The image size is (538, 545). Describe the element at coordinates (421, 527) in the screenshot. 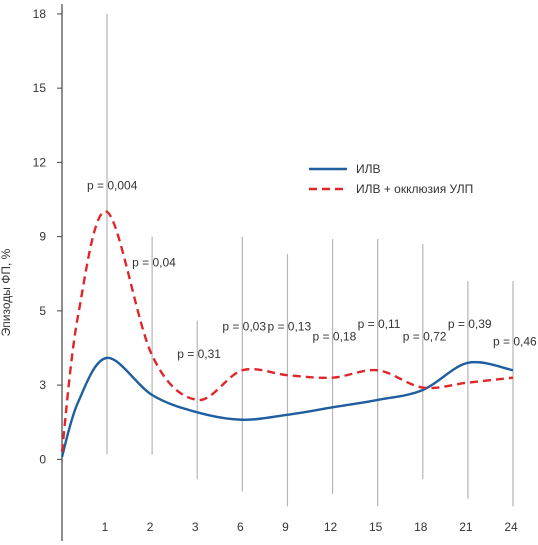

I see `x-tick-label: 18` at that location.